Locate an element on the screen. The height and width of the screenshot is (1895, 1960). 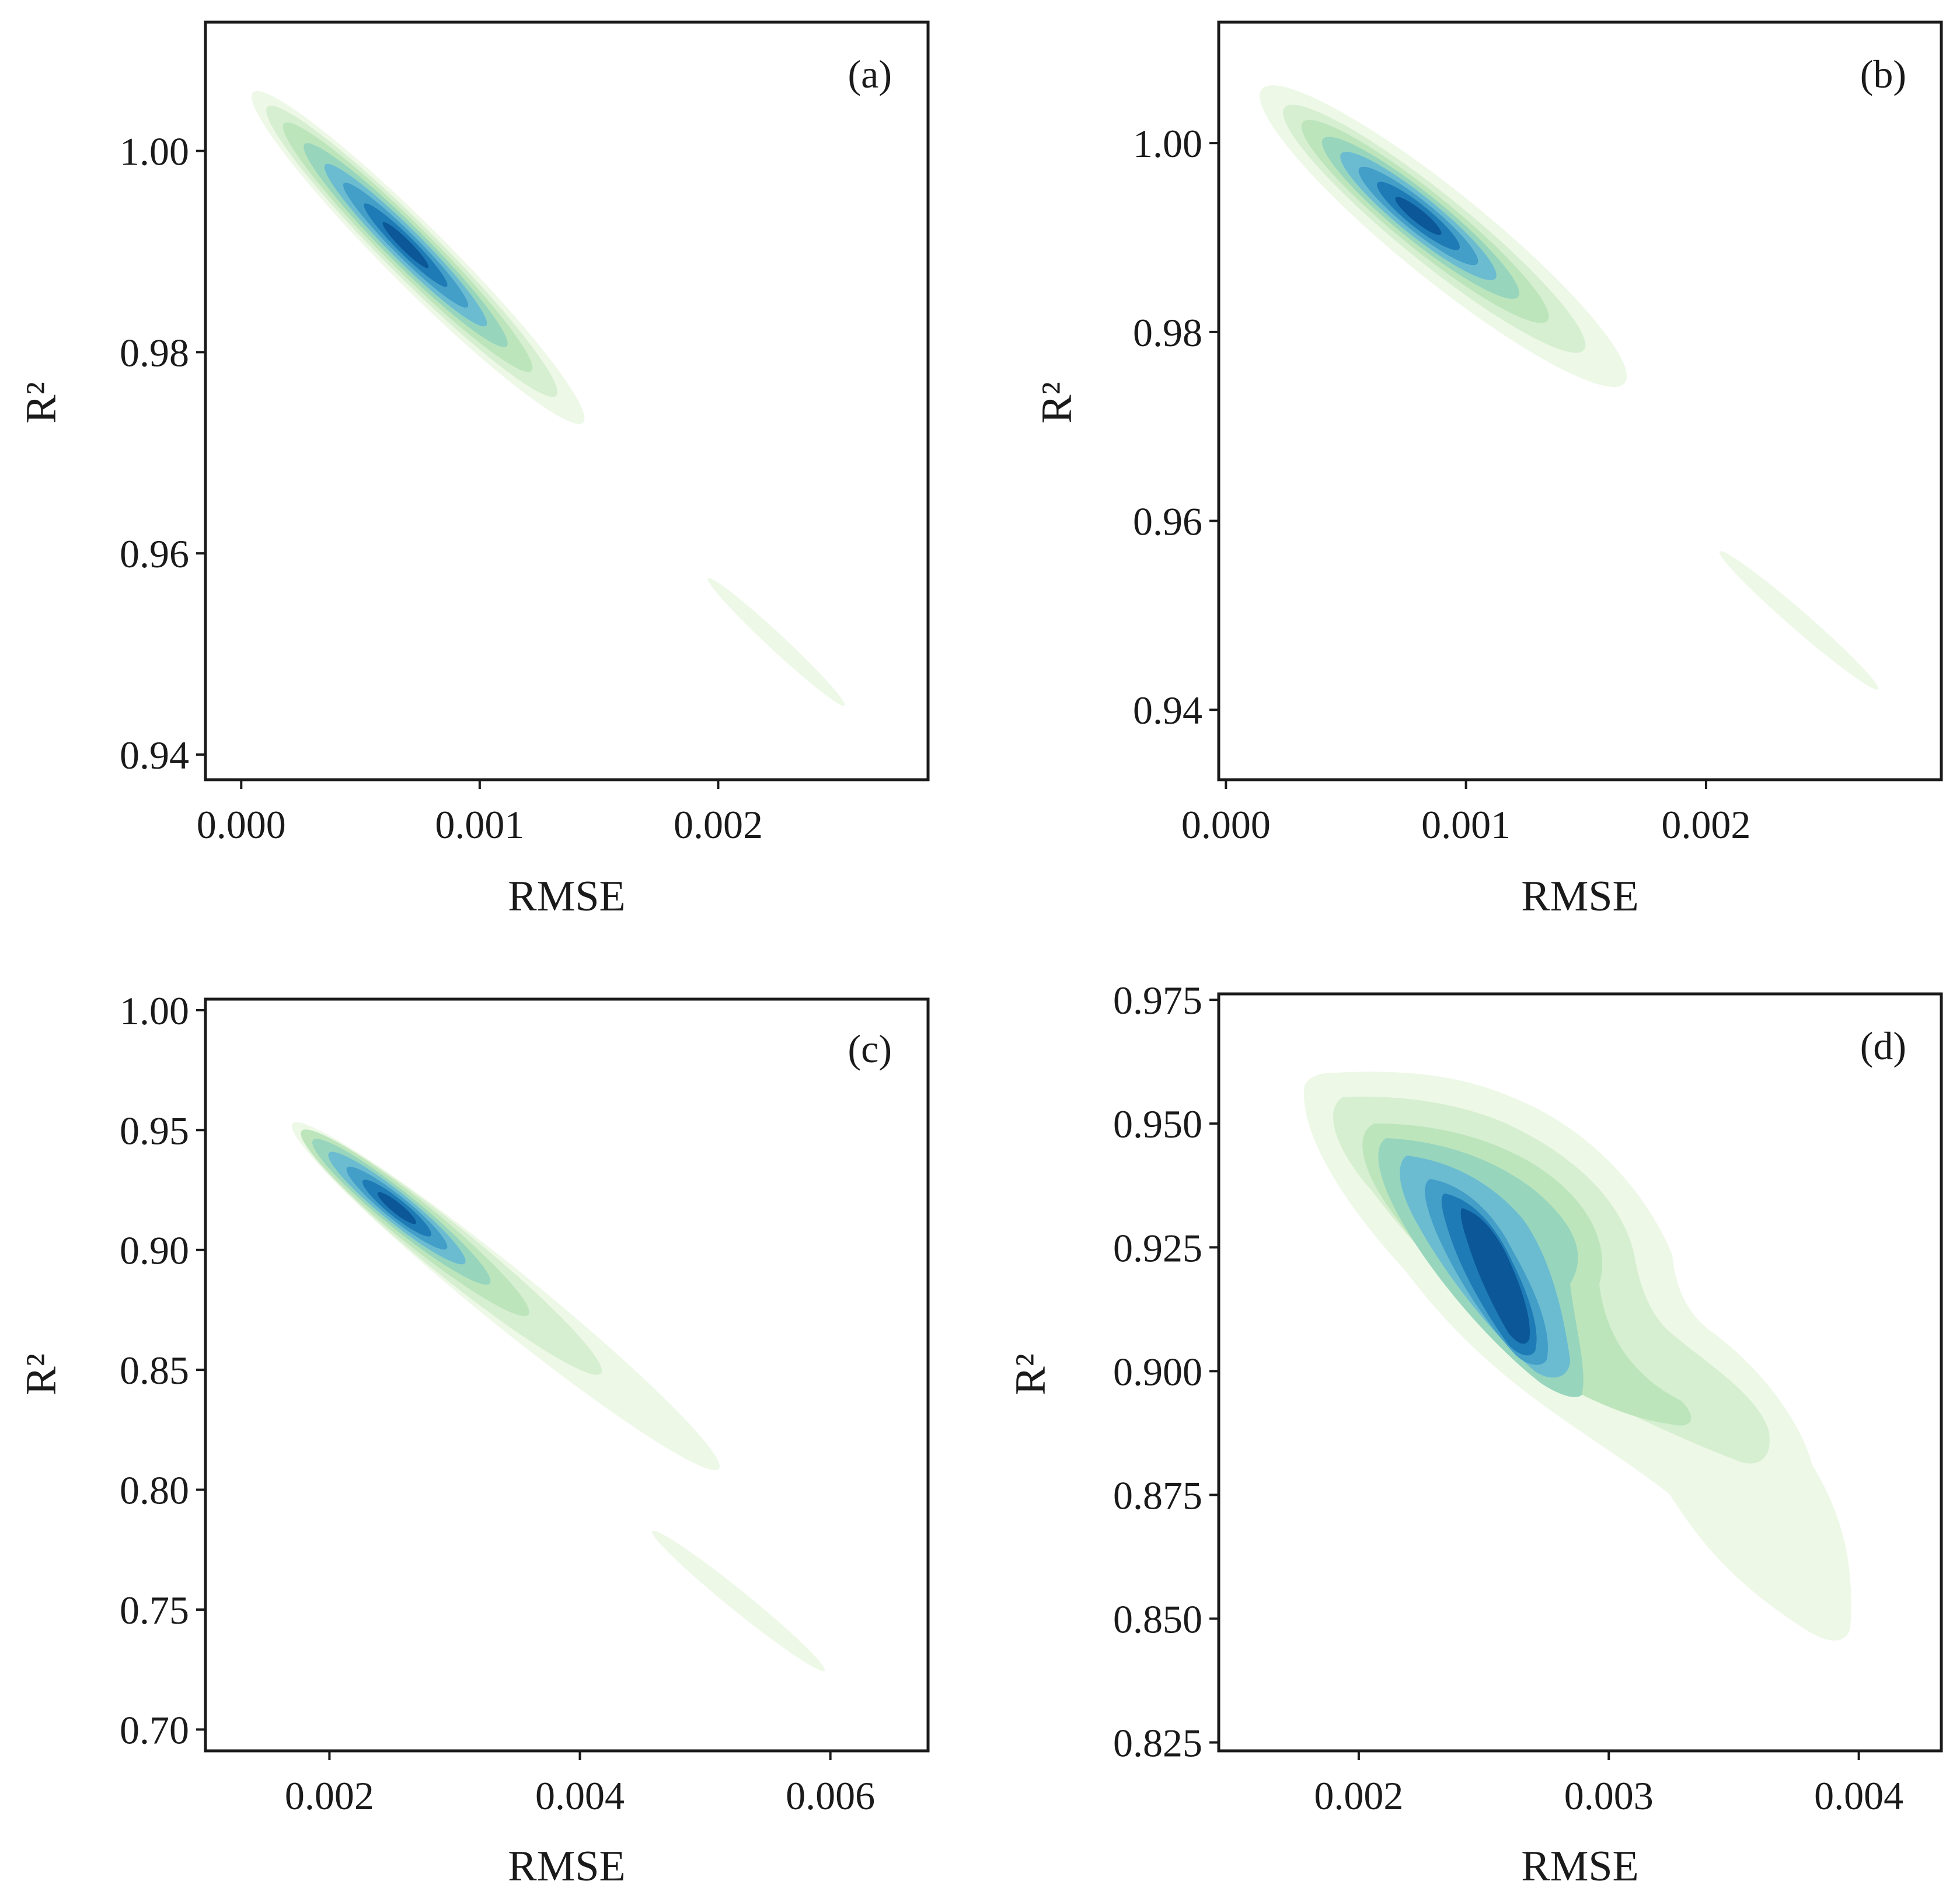
y-axis-label-b: R² is located at coordinates (1057, 403).